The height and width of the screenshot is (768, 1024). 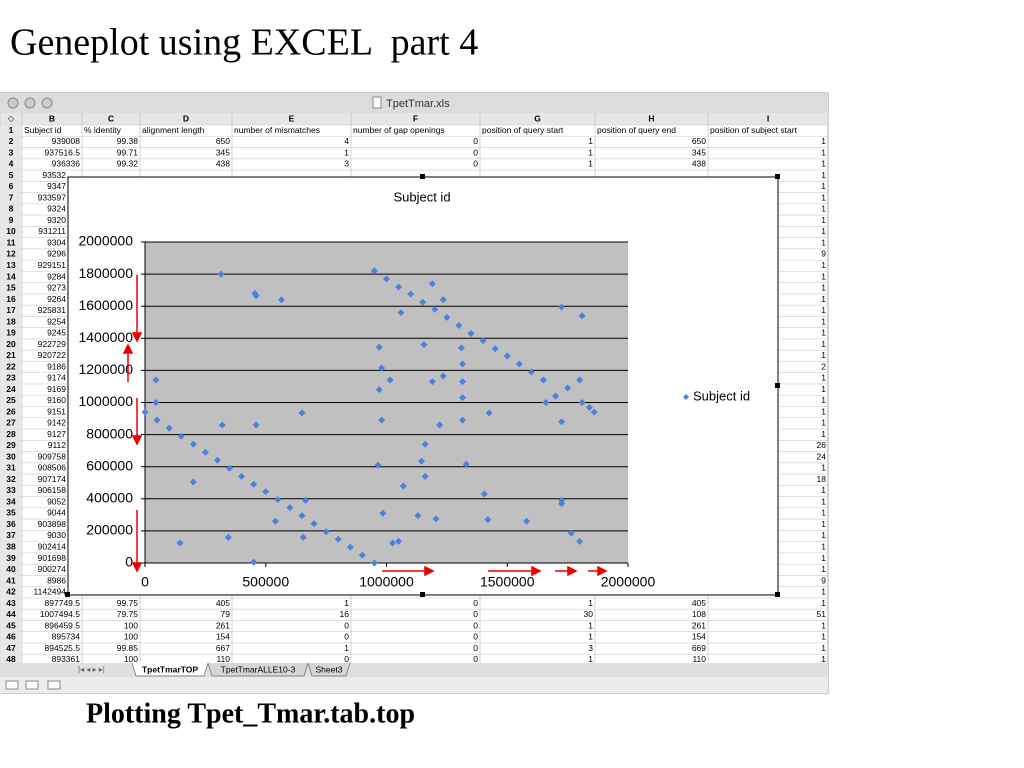 I want to click on y-tick-label: 0, so click(x=129, y=562).